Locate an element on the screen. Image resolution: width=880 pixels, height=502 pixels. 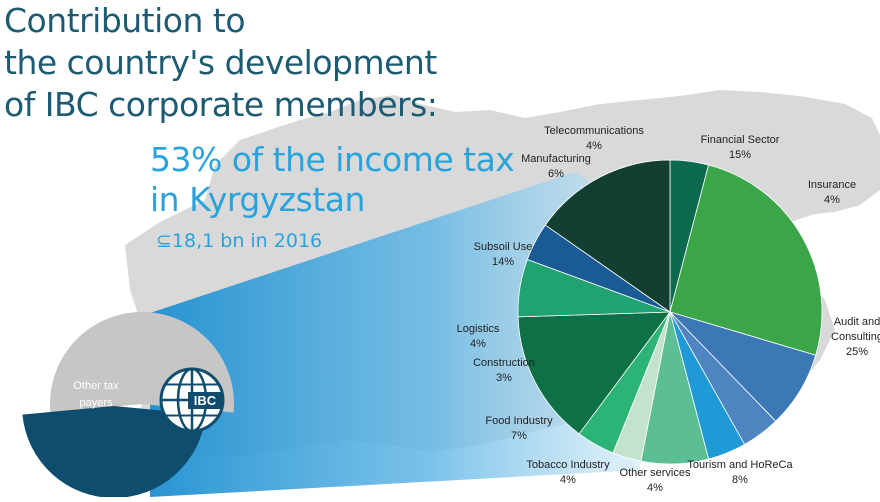
label-financial-sector: Financial Sector 15% is located at coordinates (740, 148).